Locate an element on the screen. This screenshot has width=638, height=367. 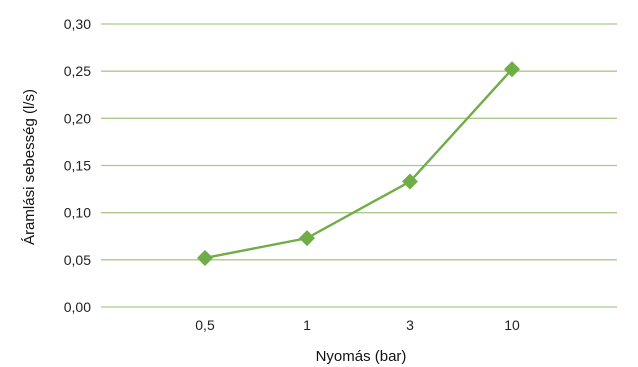
y-tick-label: 0,05 is located at coordinates (77, 260).